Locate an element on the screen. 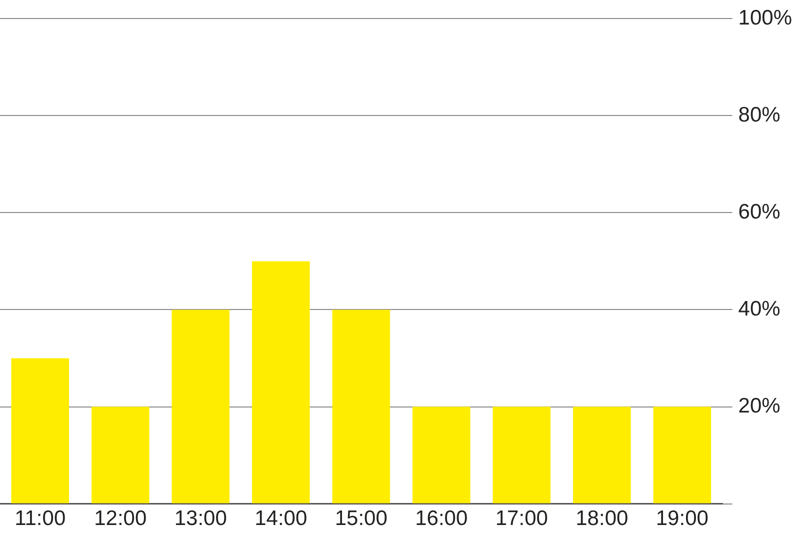 The width and height of the screenshot is (800, 539). x-tick-label: 11:00 is located at coordinates (40, 518).